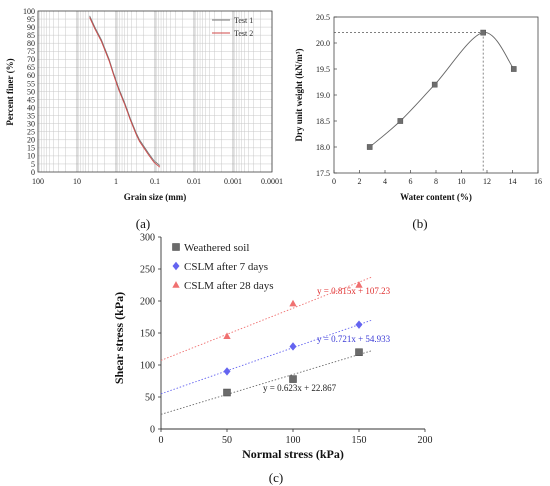  What do you see at coordinates (31, 115) in the screenshot?
I see `grain-size-y-tick-label: 35` at bounding box center [31, 115].